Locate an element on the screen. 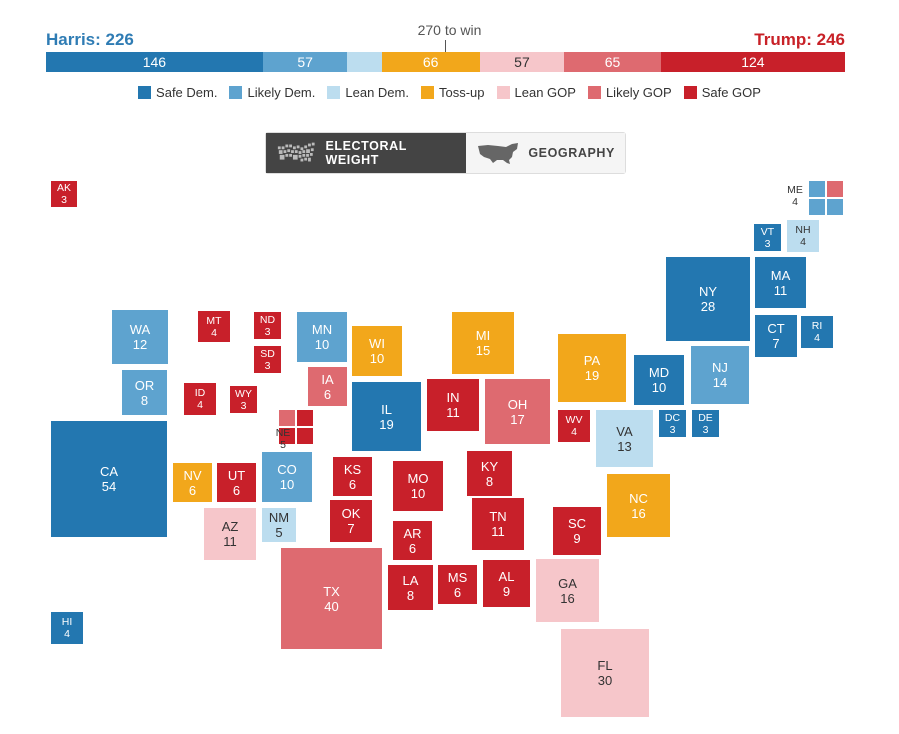  win-threshold-tick is located at coordinates (445, 46).